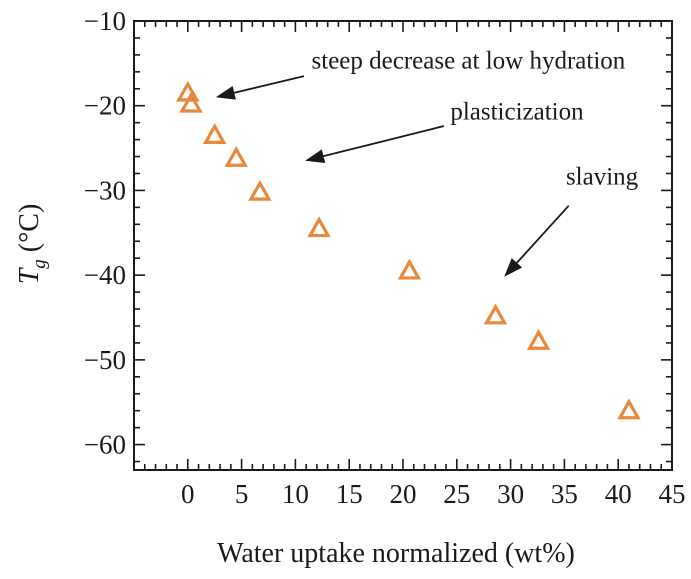 The image size is (691, 579). I want to click on y-tick-label: −30, so click(105, 190).